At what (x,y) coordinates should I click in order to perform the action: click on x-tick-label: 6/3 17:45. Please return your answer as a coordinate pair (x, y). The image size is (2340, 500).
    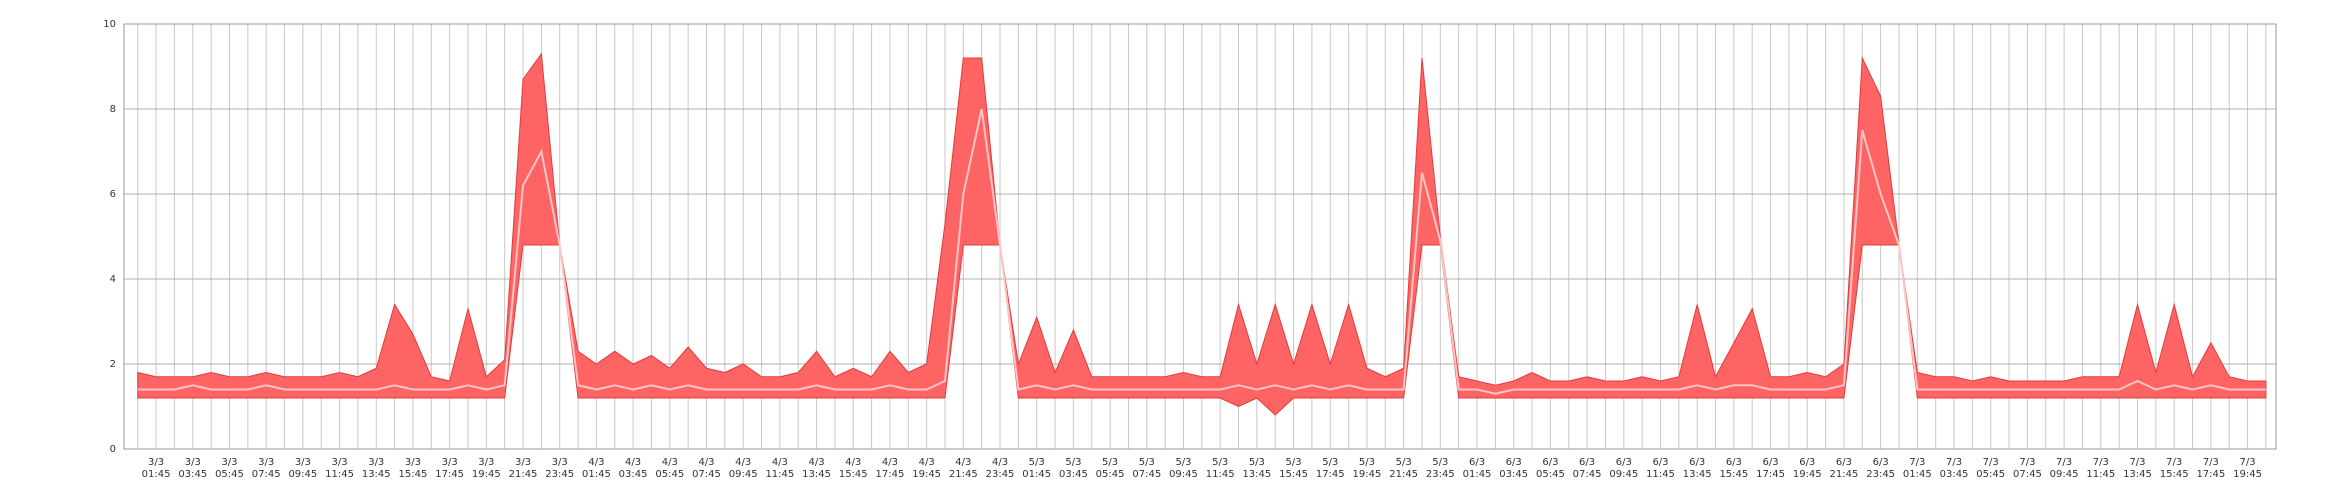
    Looking at the image, I should click on (1770, 468).